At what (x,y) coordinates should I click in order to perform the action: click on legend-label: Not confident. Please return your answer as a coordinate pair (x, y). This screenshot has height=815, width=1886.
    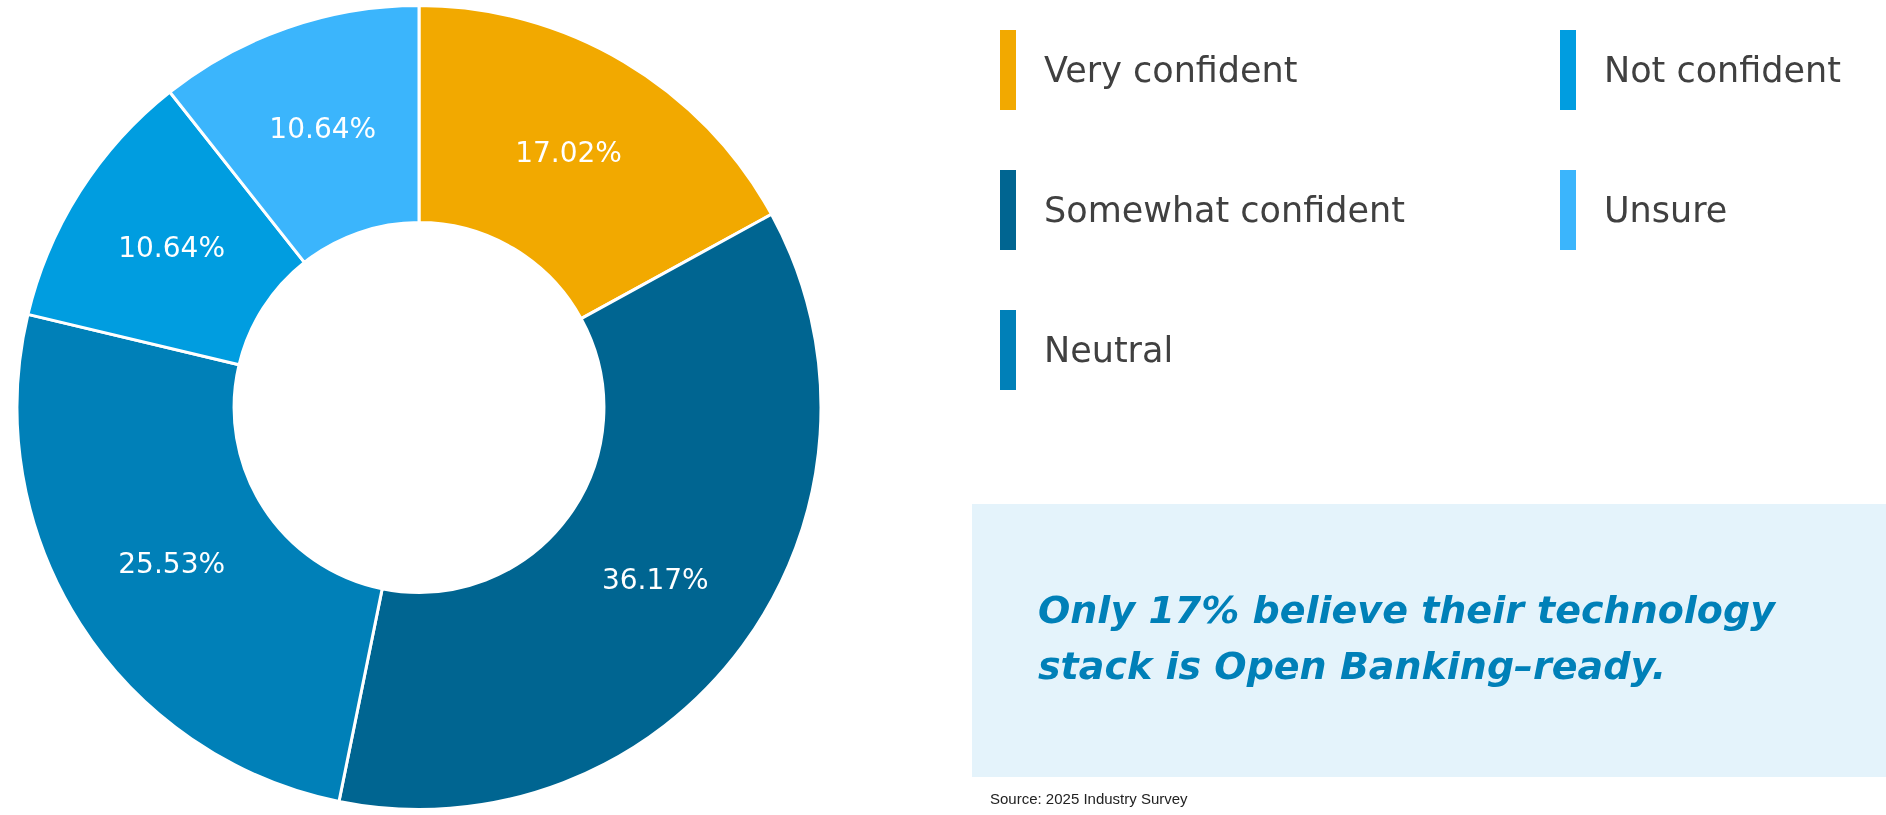
    Looking at the image, I should click on (1722, 70).